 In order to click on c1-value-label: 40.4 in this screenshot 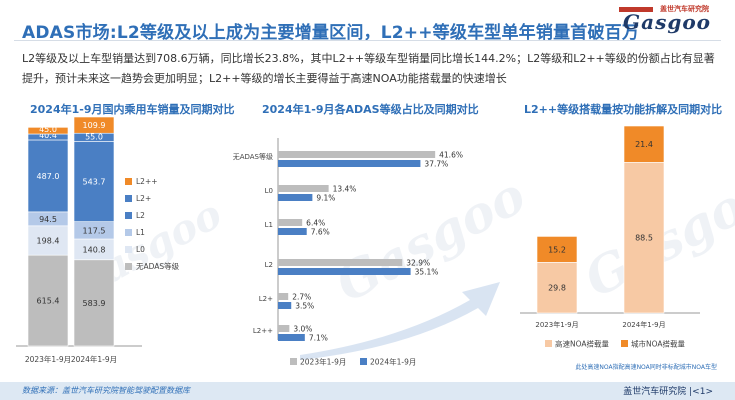, I will do `click(48, 135)`.